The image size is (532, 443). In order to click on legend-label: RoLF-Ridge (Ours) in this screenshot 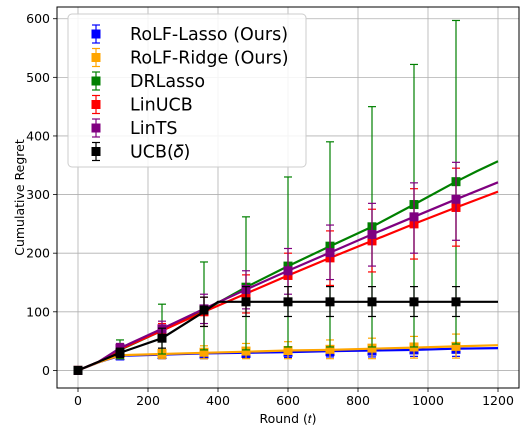, I will do `click(209, 59)`.